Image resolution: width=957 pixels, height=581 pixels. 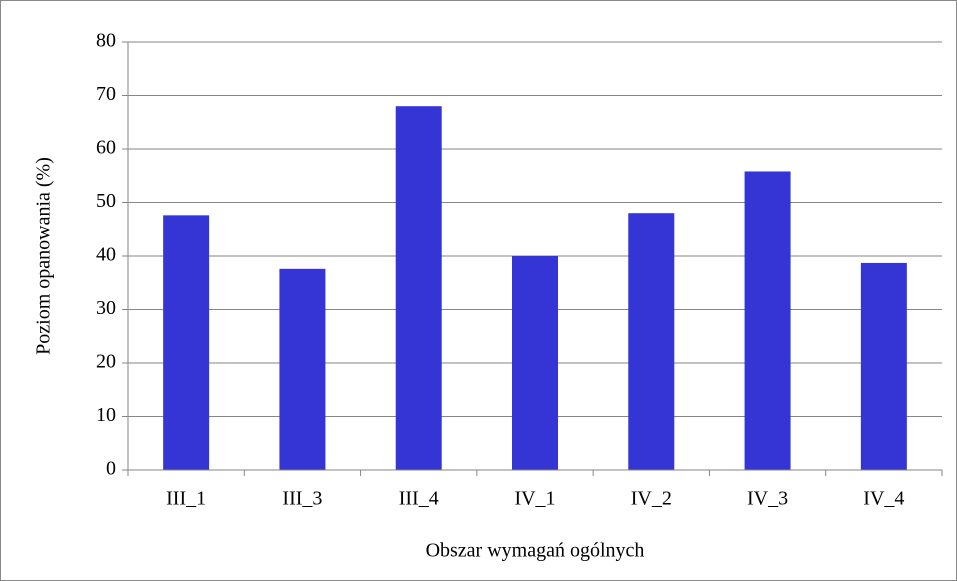 I want to click on y-tick-label: 50, so click(x=106, y=201).